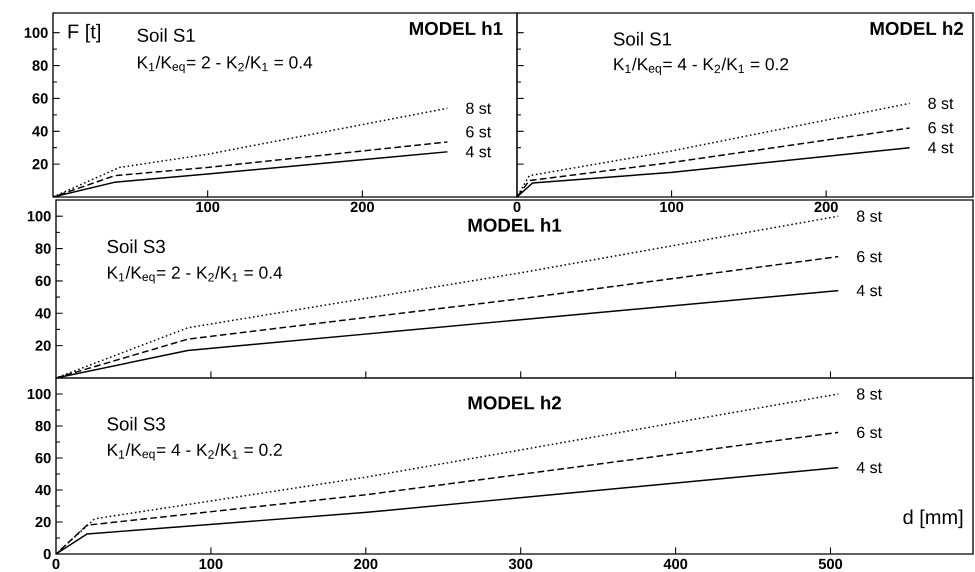 Image resolution: width=975 pixels, height=572 pixels. What do you see at coordinates (830, 564) in the screenshot?
I see `x-tick-label: 500` at bounding box center [830, 564].